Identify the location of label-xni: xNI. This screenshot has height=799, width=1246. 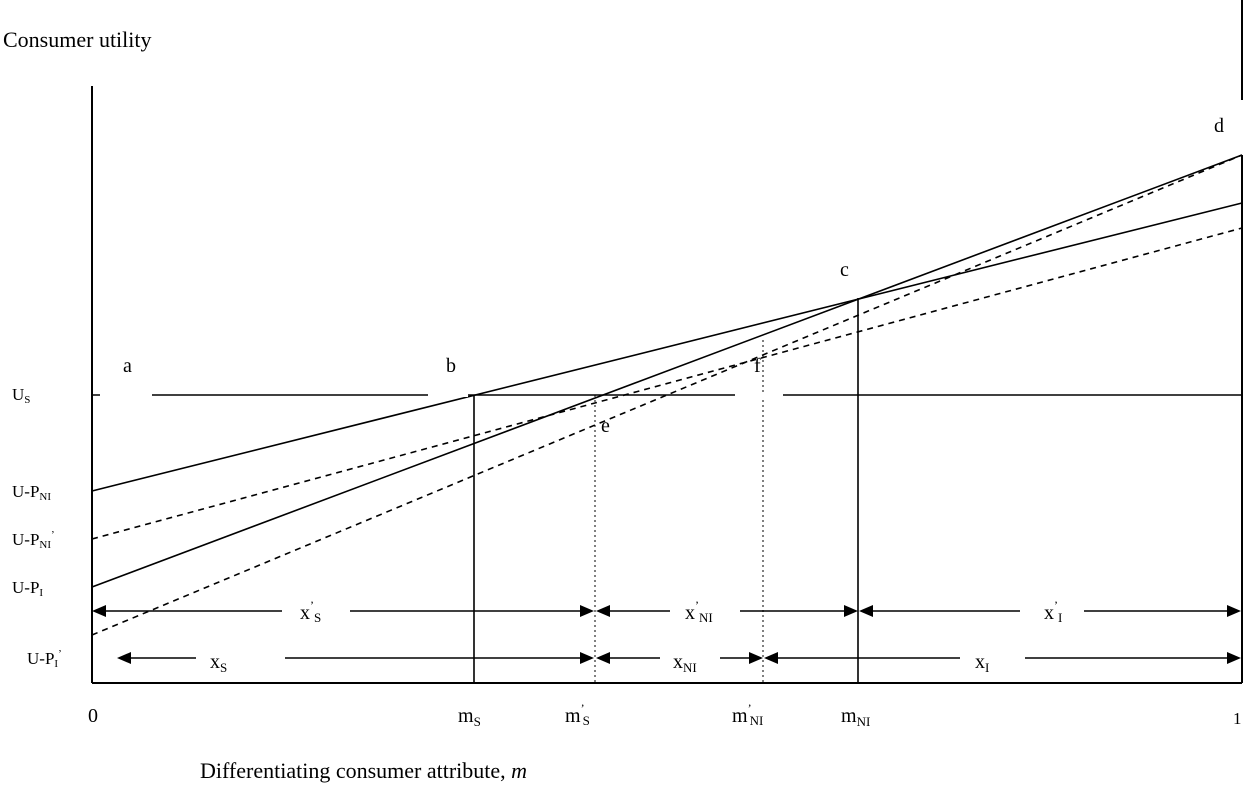
(685, 663).